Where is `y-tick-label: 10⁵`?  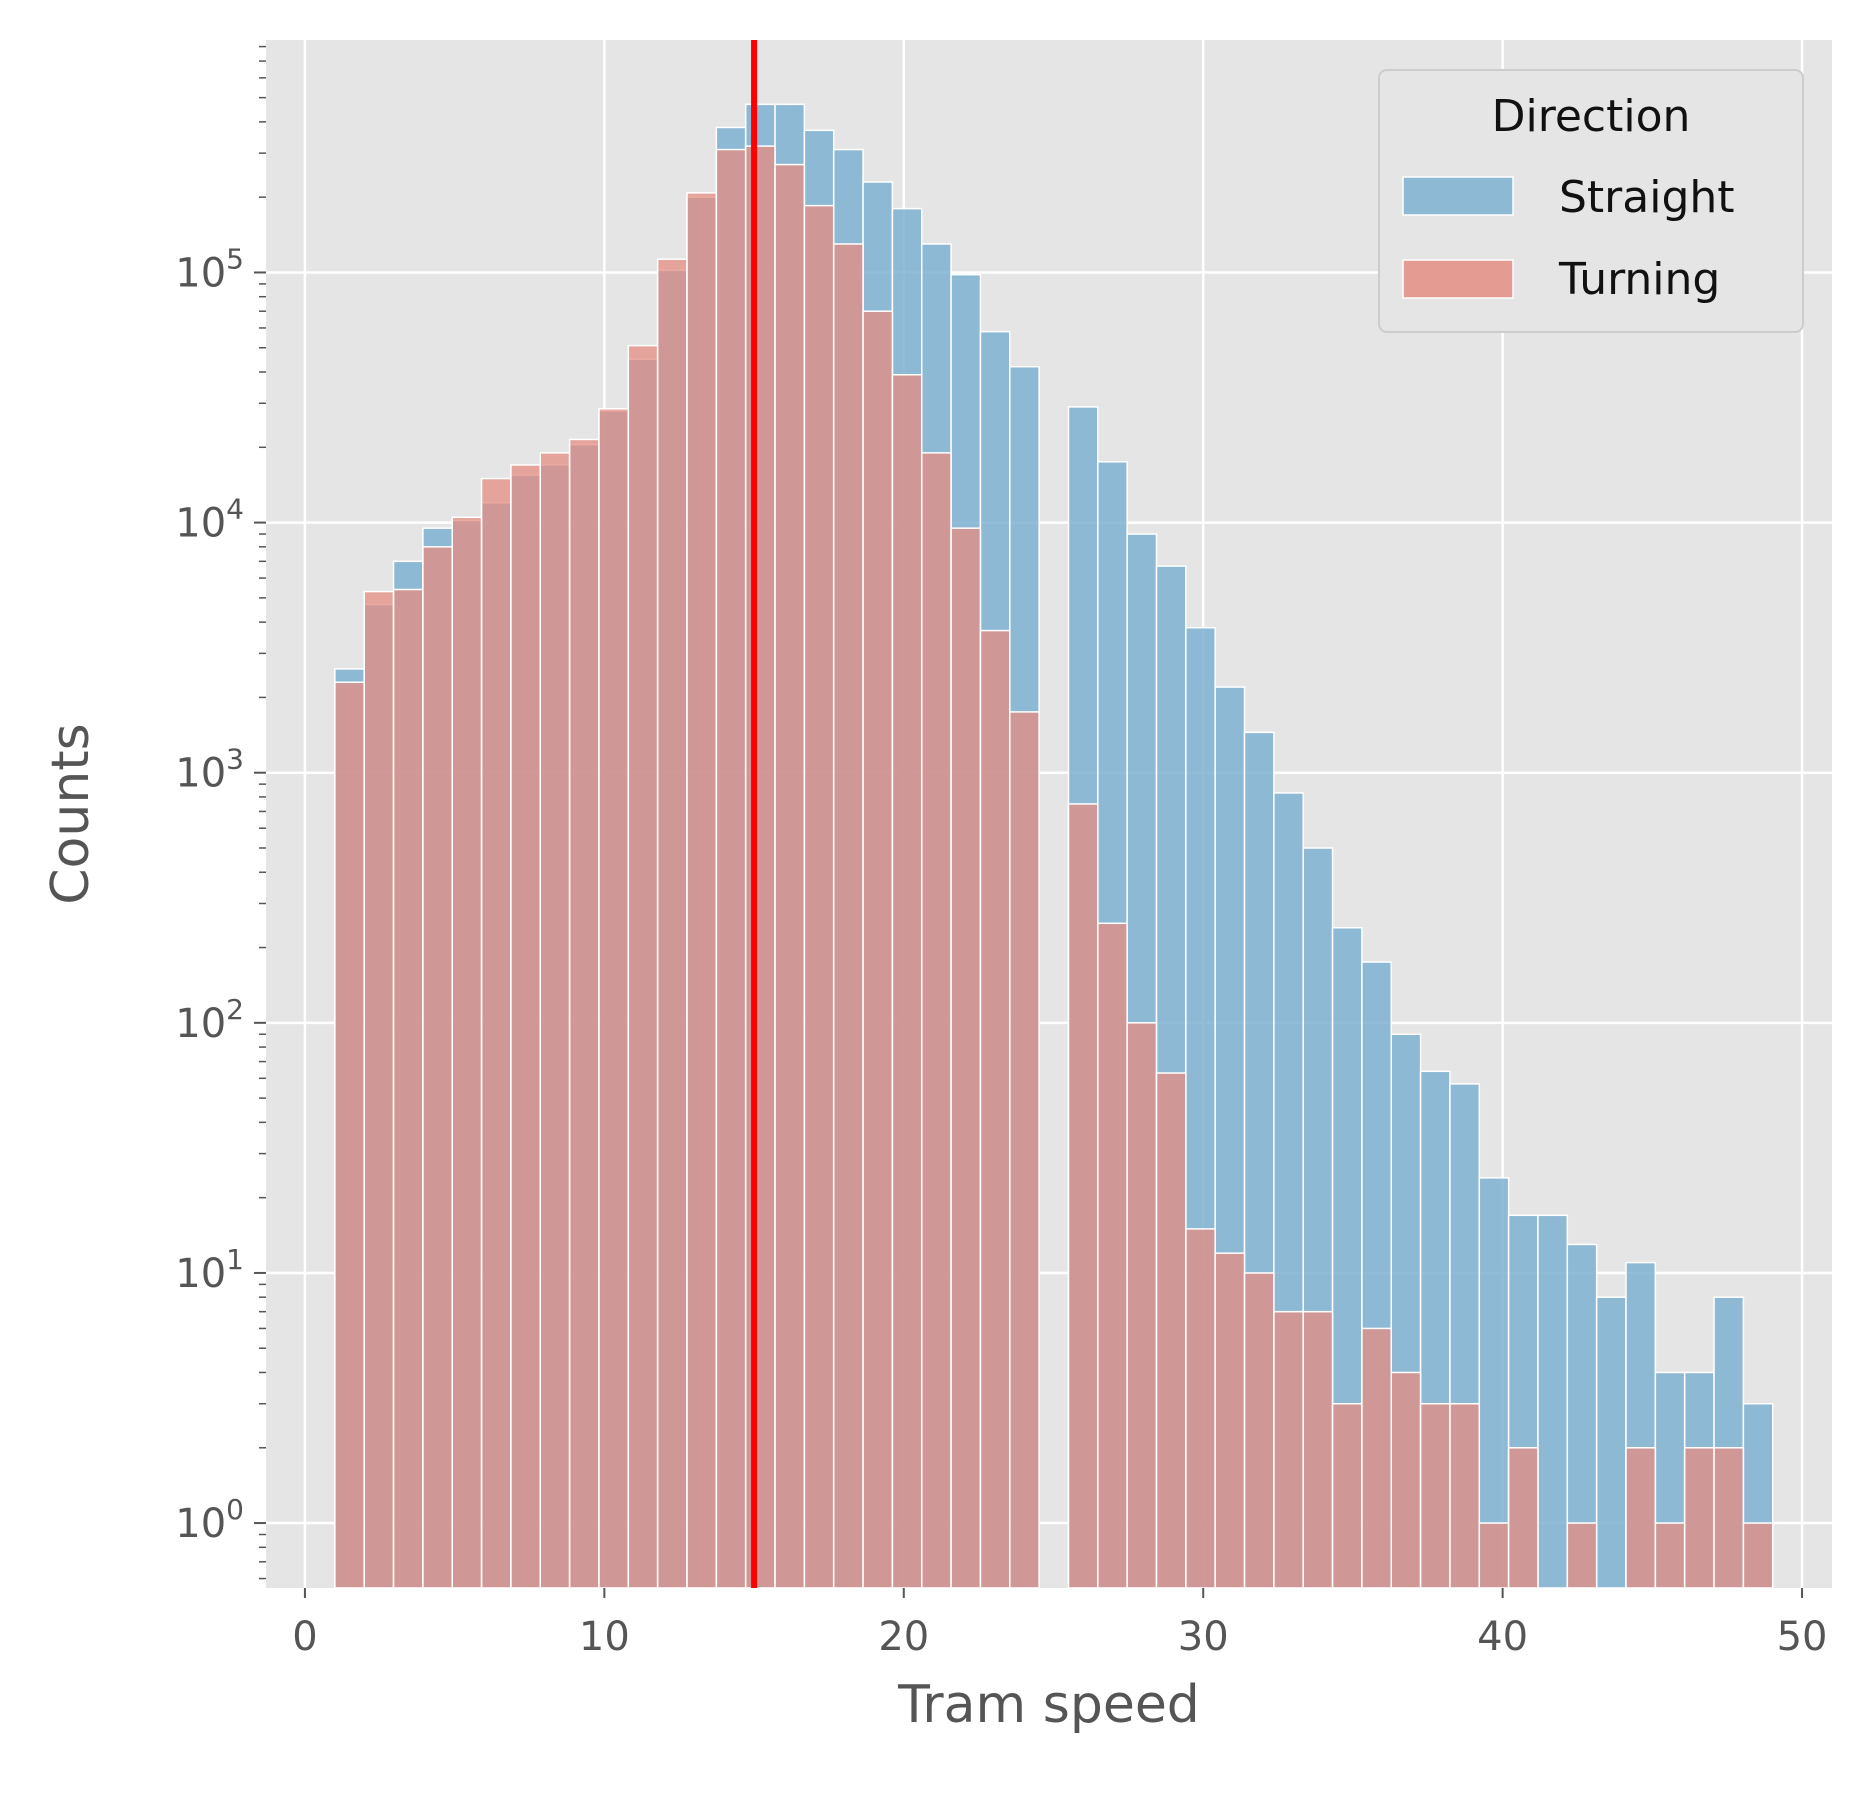
y-tick-label: 10⁵ is located at coordinates (209, 269).